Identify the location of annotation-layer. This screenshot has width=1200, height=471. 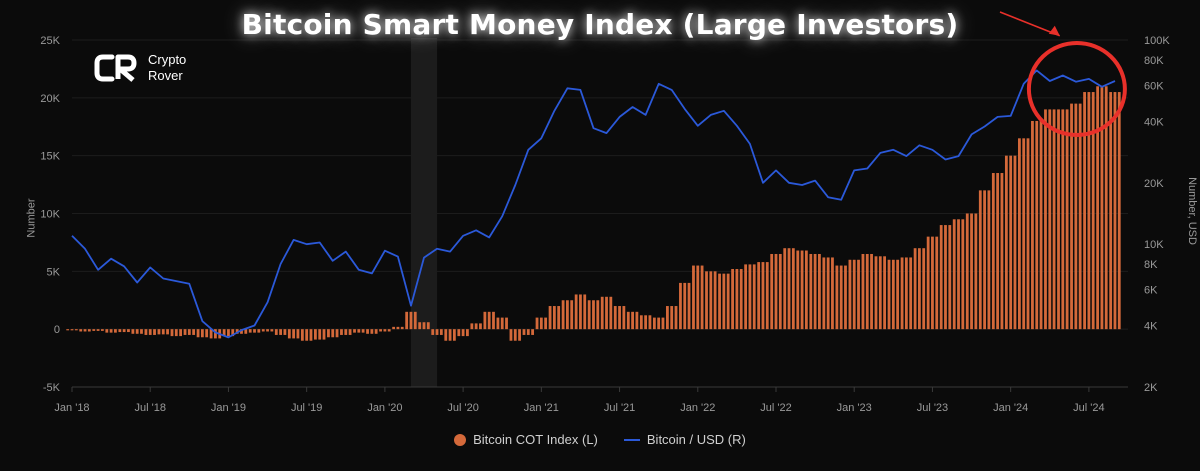
(1063, 74).